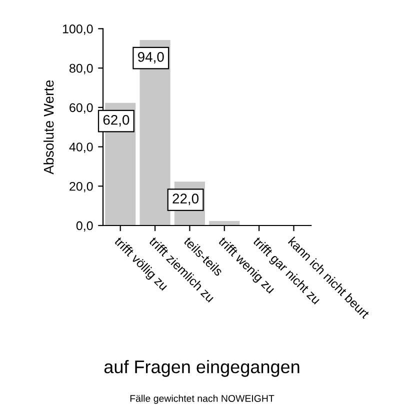 Image resolution: width=404 pixels, height=410 pixels. I want to click on y-tick-label: 20,0, so click(81, 187).